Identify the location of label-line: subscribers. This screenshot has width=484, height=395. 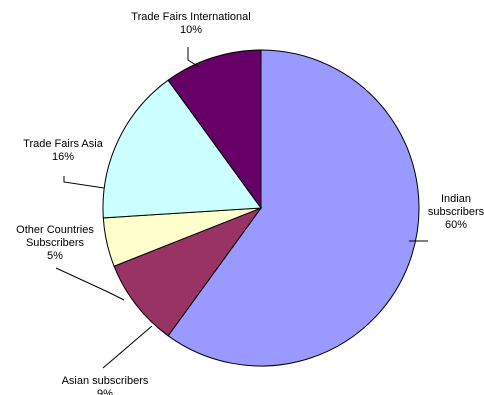
(456, 212).